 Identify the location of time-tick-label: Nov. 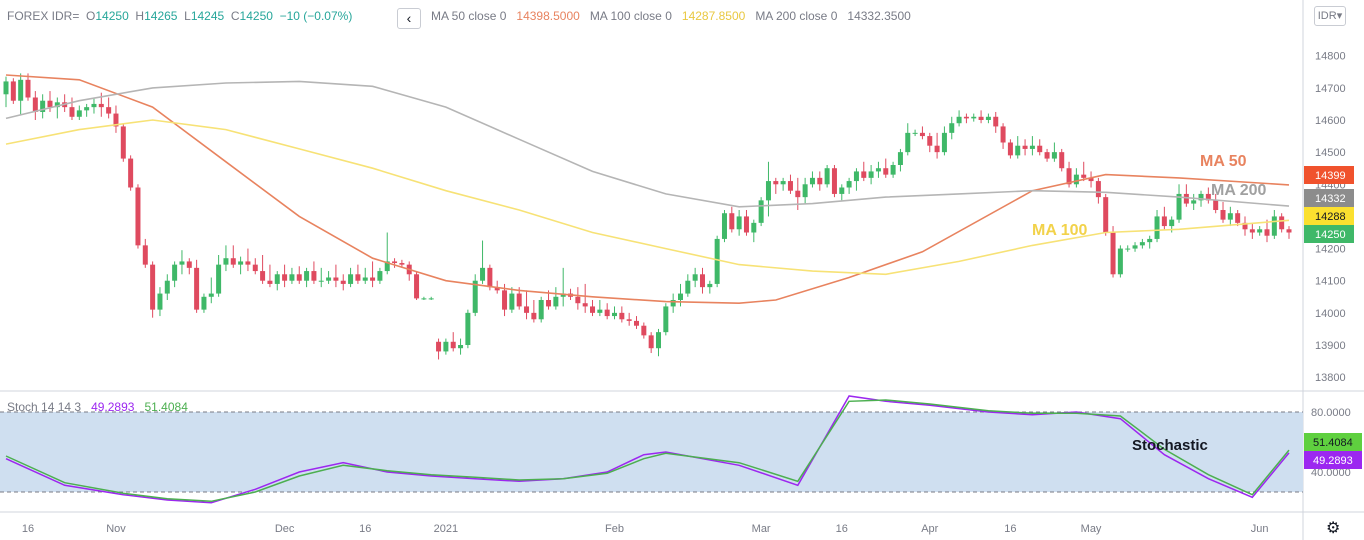
(116, 529).